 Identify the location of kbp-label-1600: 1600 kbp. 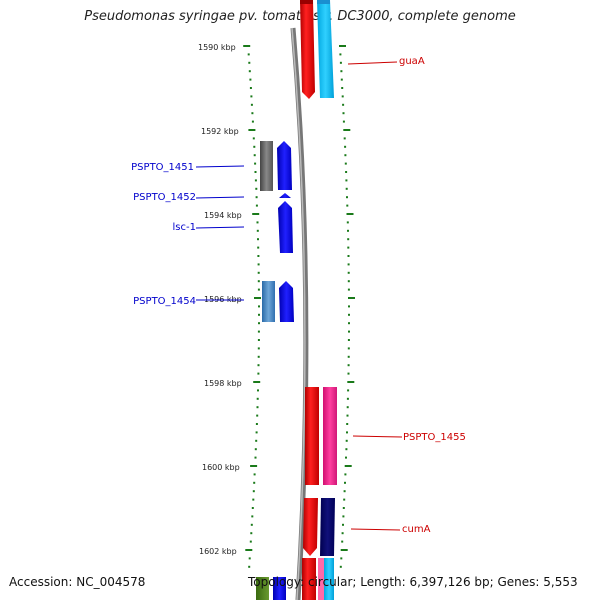
(221, 467).